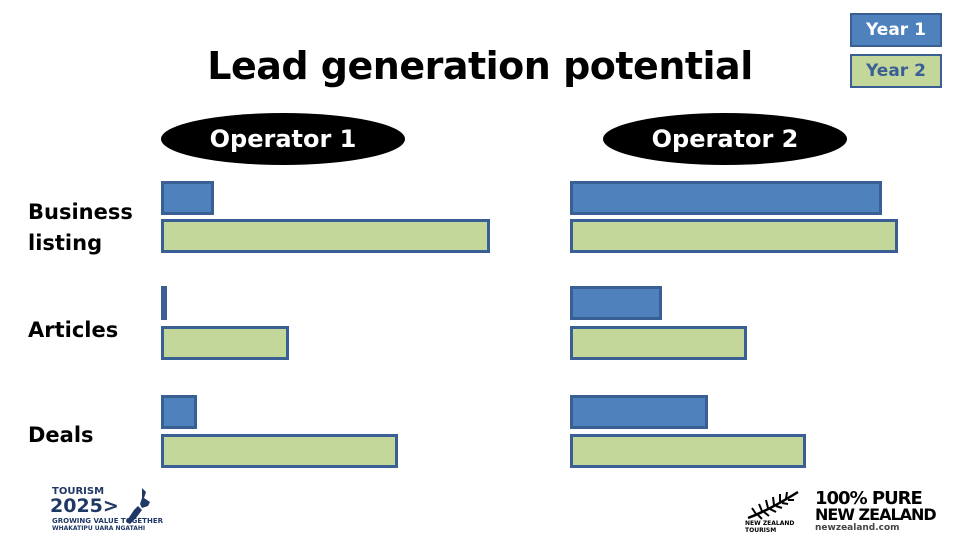 The height and width of the screenshot is (540, 960). What do you see at coordinates (107, 521) in the screenshot?
I see `tourism-logo-line3: GROWING VALUE TOGETHER` at bounding box center [107, 521].